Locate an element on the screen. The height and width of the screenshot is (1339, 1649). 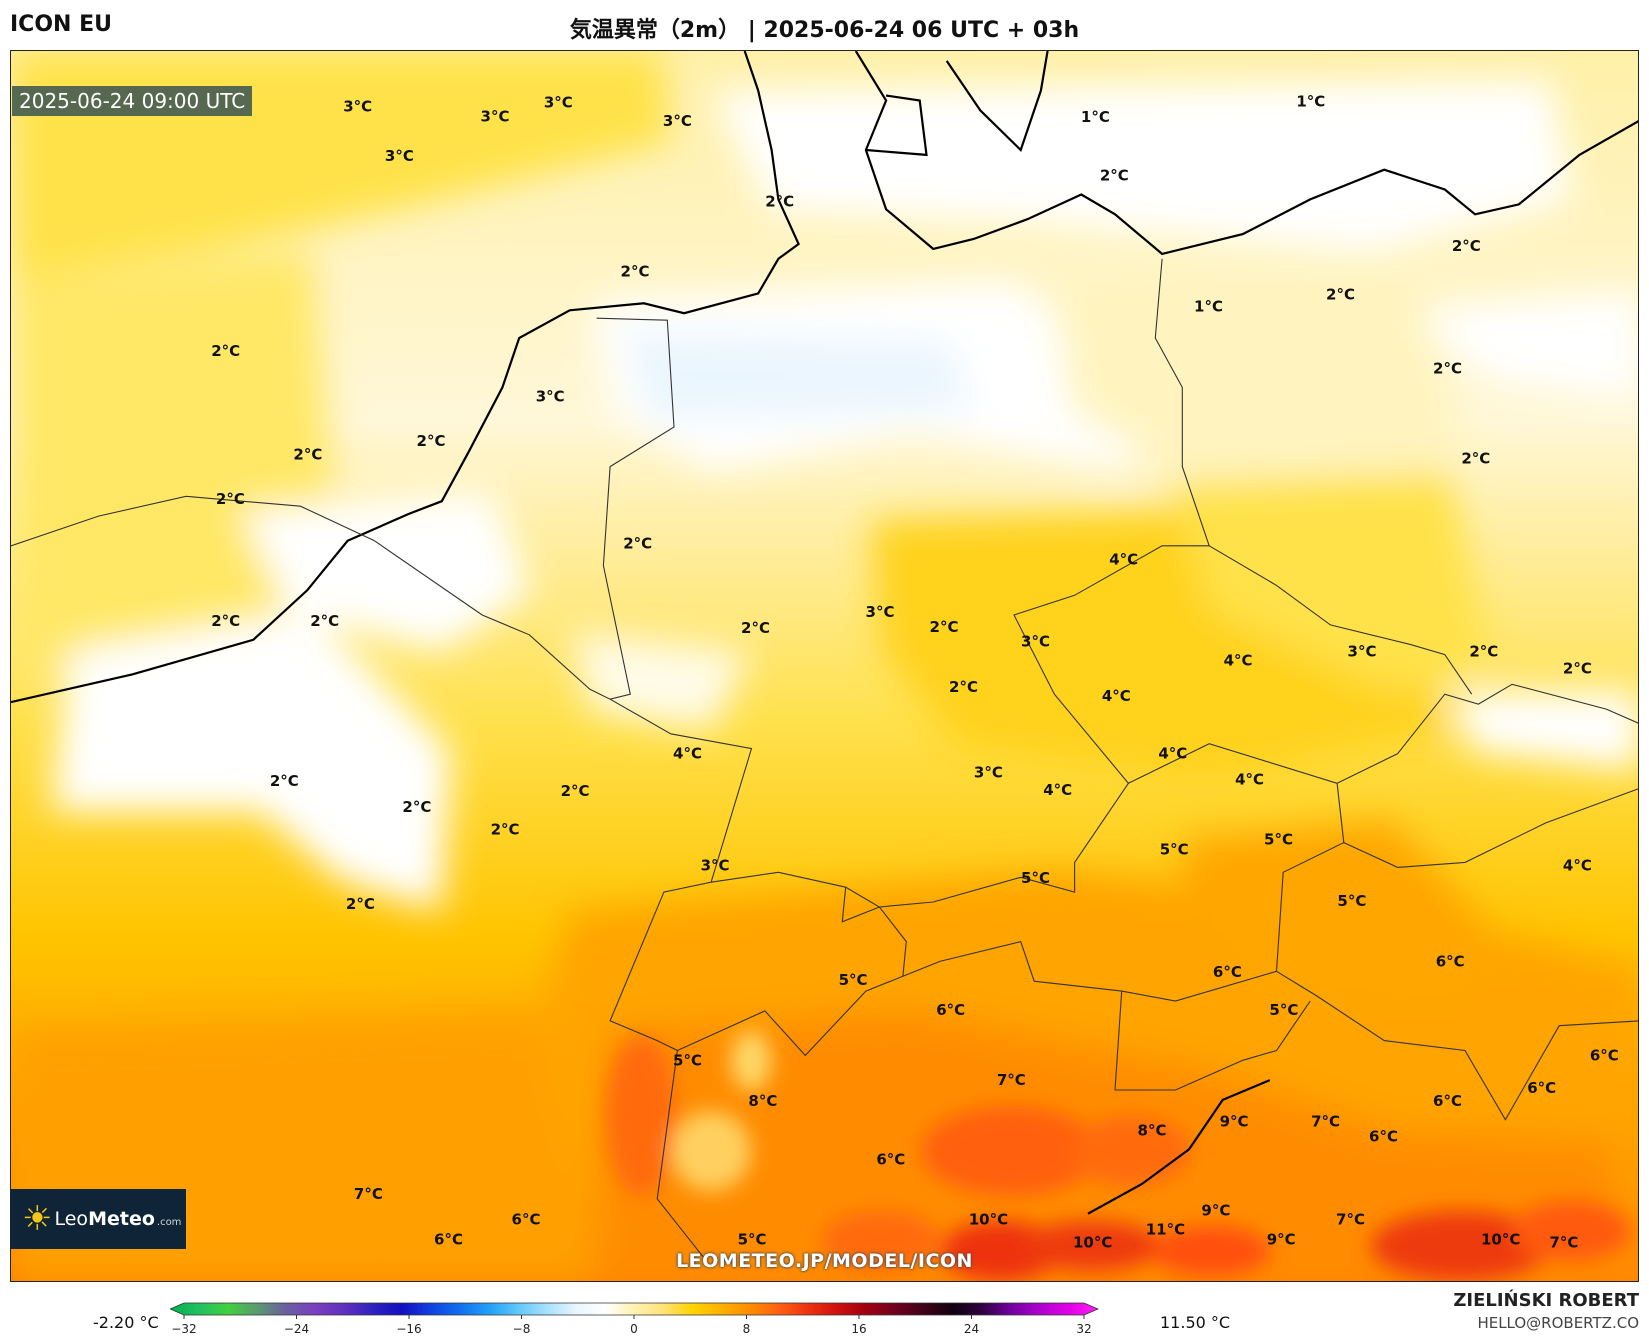
min-value-label: -2.20 °C is located at coordinates (126, 1322).